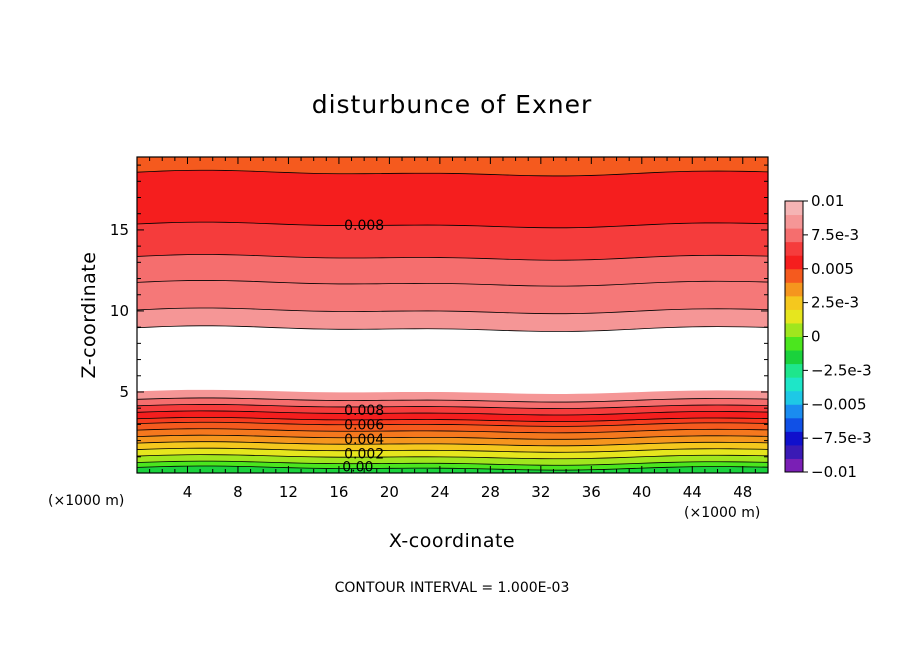 This screenshot has height=654, width=904. Describe the element at coordinates (452, 104) in the screenshot. I see `chart-title: disturbunce of Exner` at that location.